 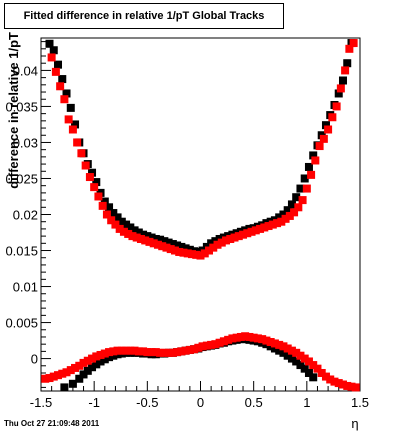 What do you see at coordinates (306, 402) in the screenshot?
I see `x-tick-label: 1` at bounding box center [306, 402].